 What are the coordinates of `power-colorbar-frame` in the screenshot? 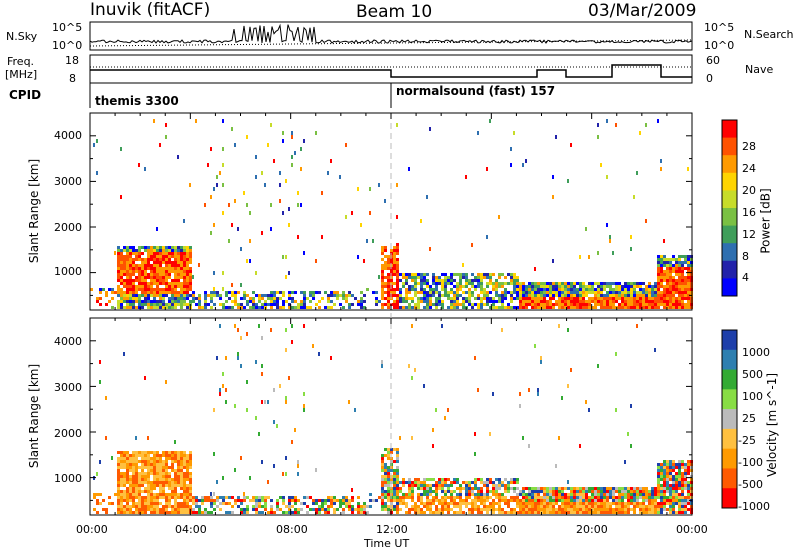 It's located at (729, 208).